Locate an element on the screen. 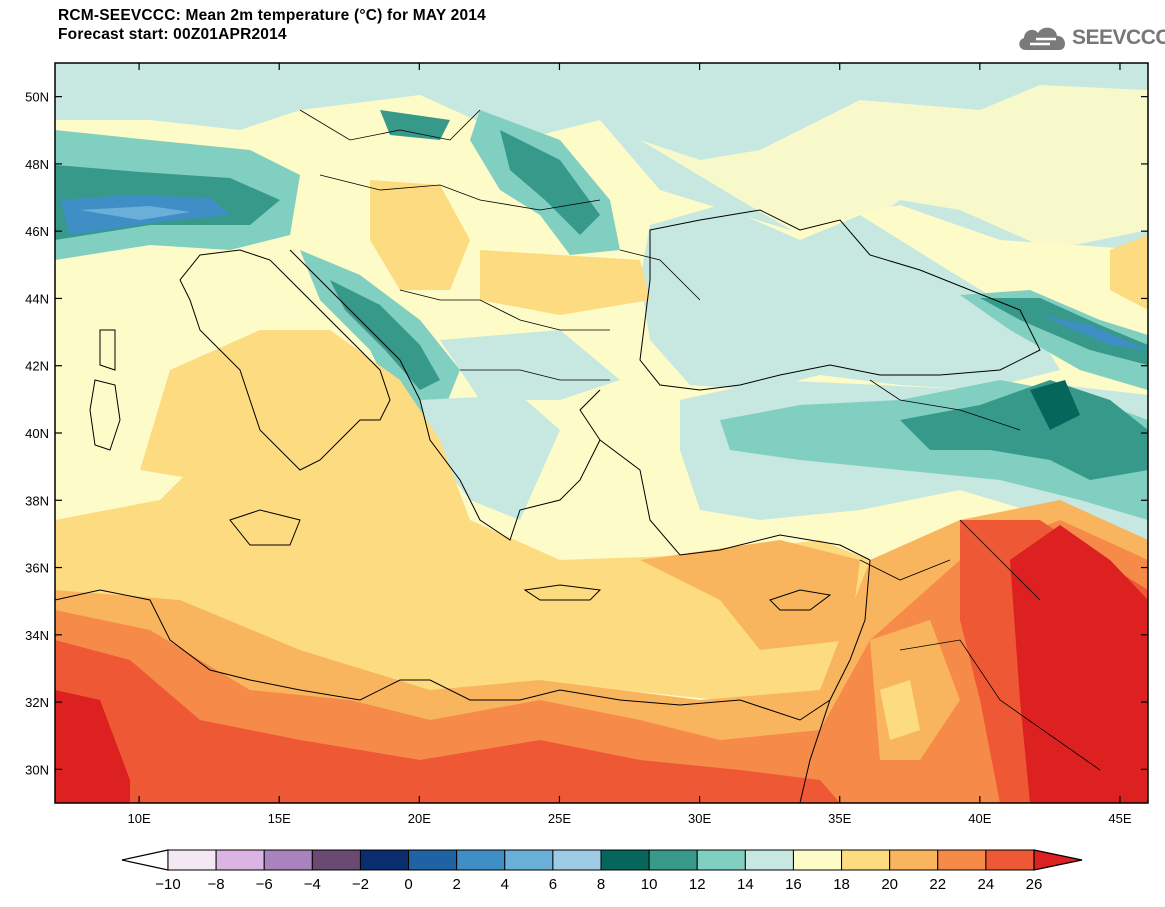 This screenshot has height=907, width=1165. levant-coast is located at coordinates (835, 681).